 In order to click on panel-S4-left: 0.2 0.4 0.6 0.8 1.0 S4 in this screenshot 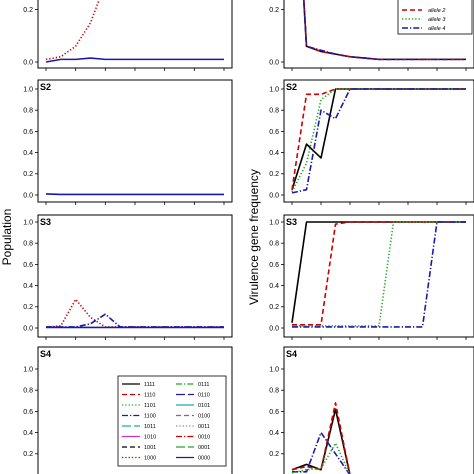, I will do `click(128, 410)`.